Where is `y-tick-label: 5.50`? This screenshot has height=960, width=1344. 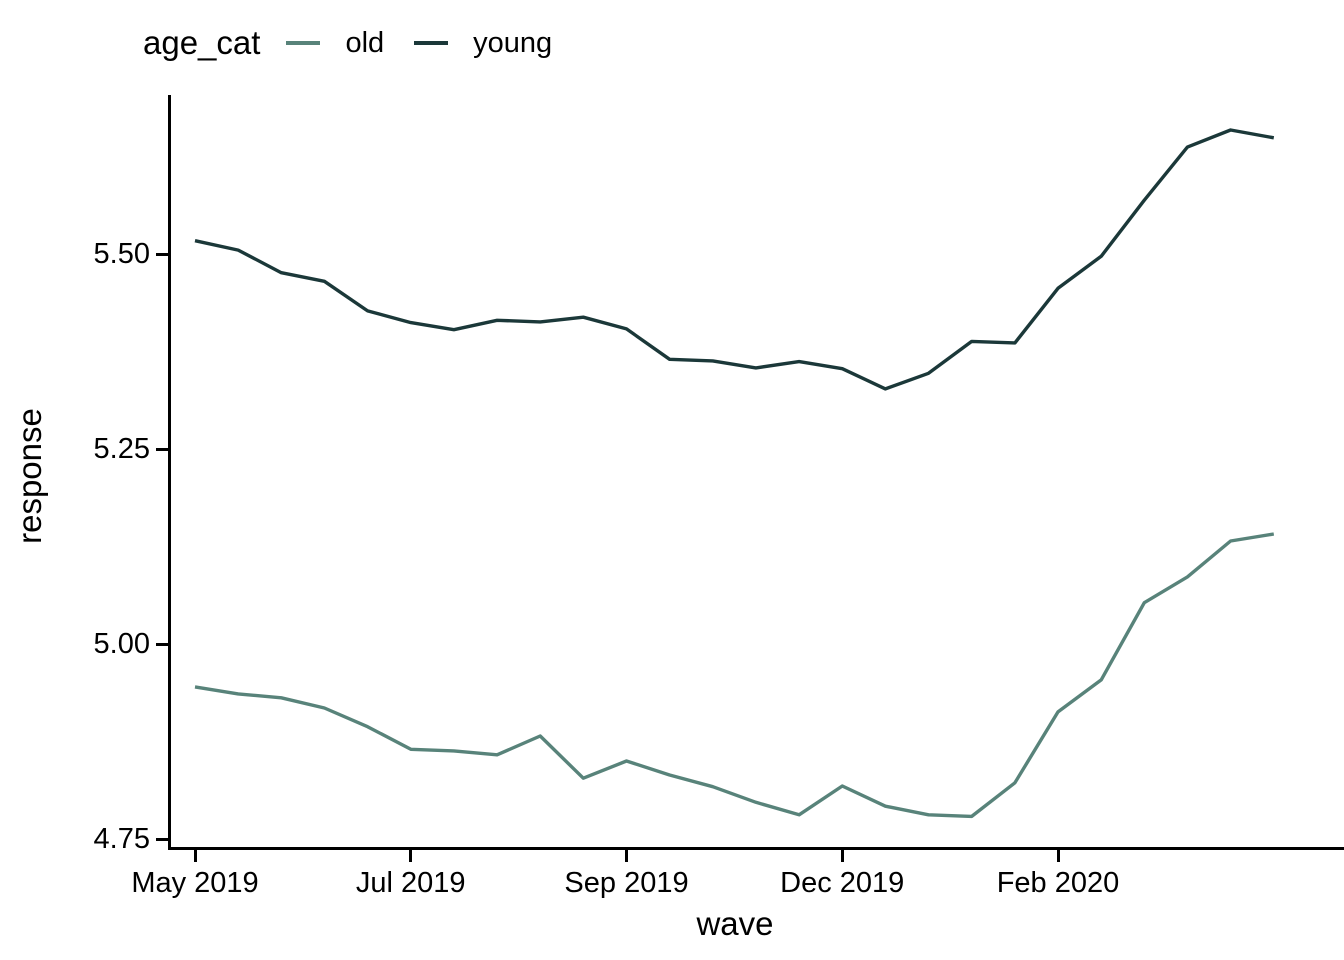 y-tick-label: 5.50 is located at coordinates (121, 254).